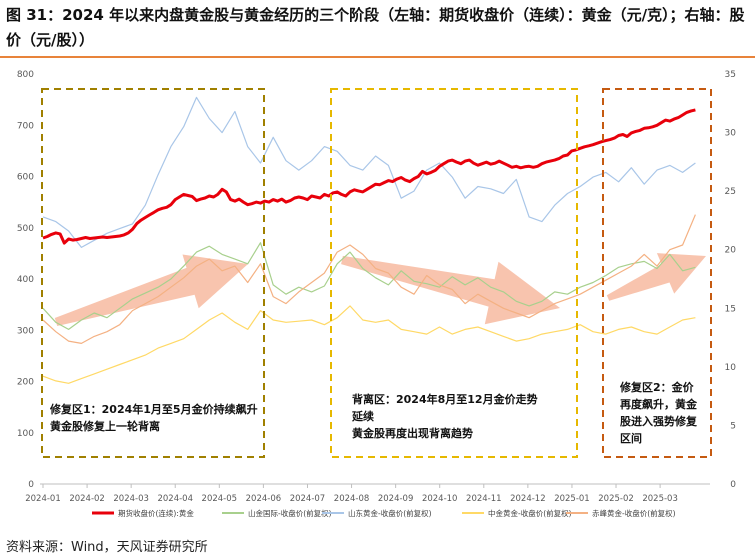 Image resolution: width=755 pixels, height=560 pixels. Describe the element at coordinates (156, 513) in the screenshot. I see `legend-label: 期货收盘价(连续):黄金` at that location.